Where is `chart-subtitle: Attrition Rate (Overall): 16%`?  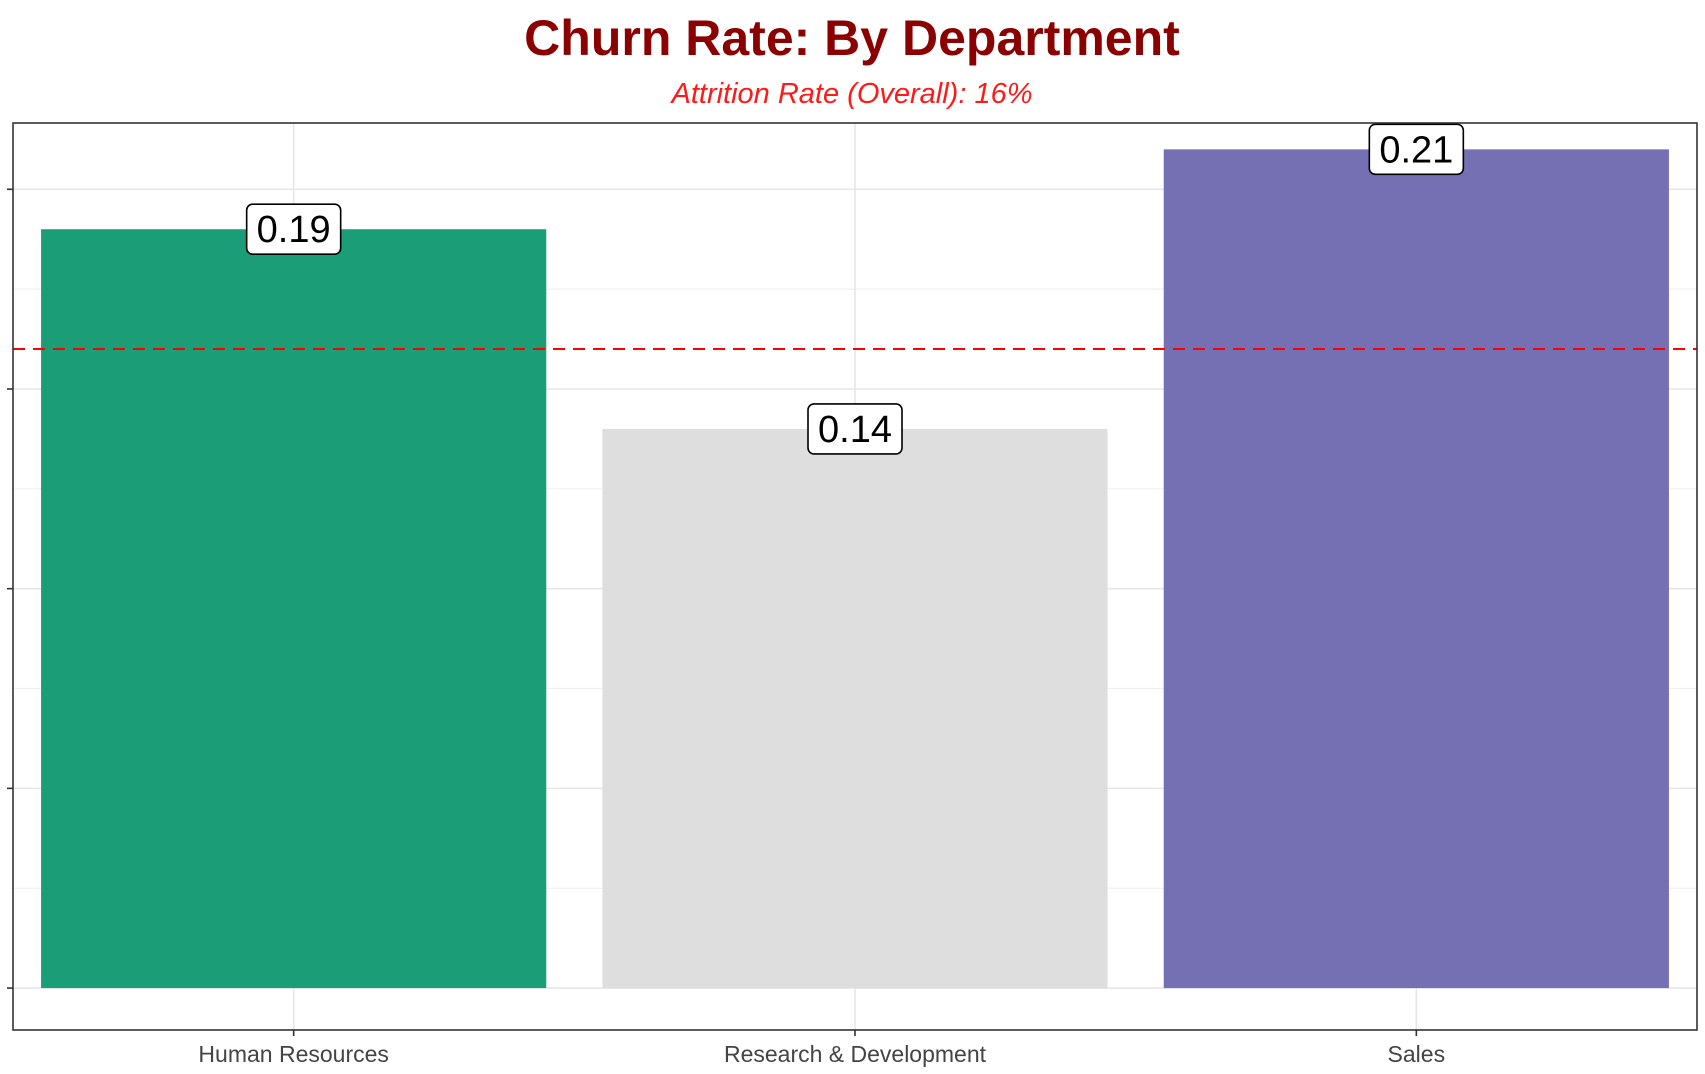 chart-subtitle: Attrition Rate (Overall): 16% is located at coordinates (850, 94).